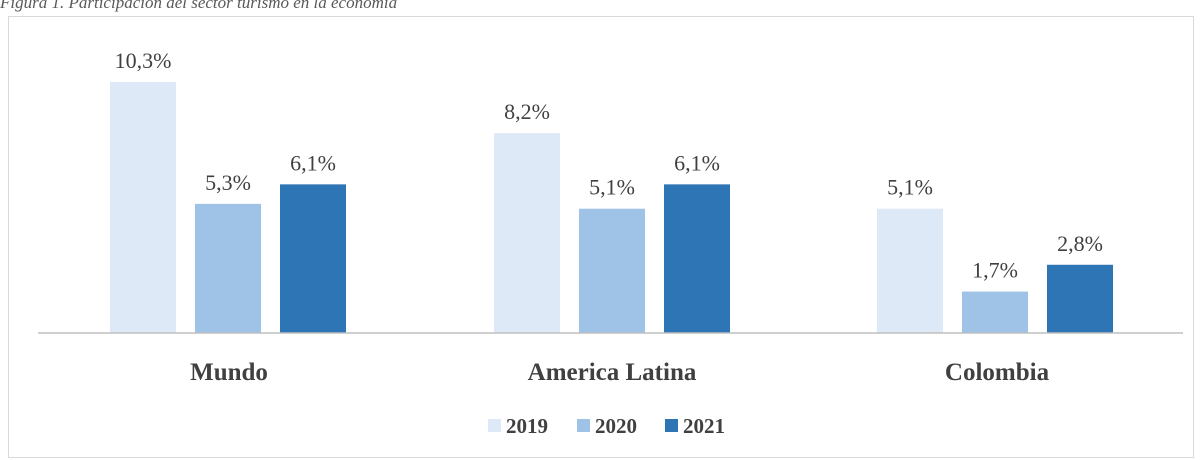 This screenshot has width=1202, height=460. I want to click on data-label: 10,3%, so click(143, 60).